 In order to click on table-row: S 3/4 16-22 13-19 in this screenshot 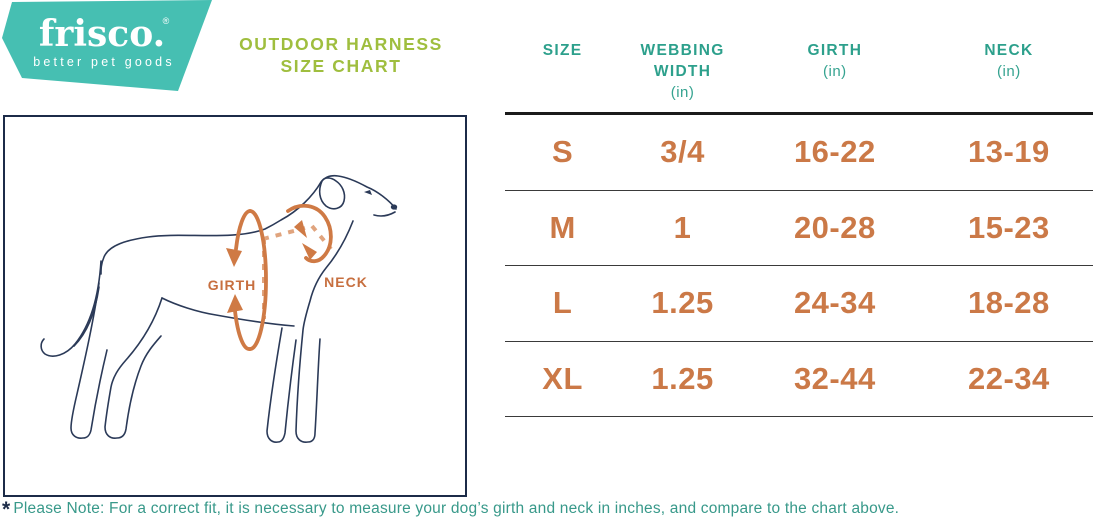, I will do `click(799, 153)`.